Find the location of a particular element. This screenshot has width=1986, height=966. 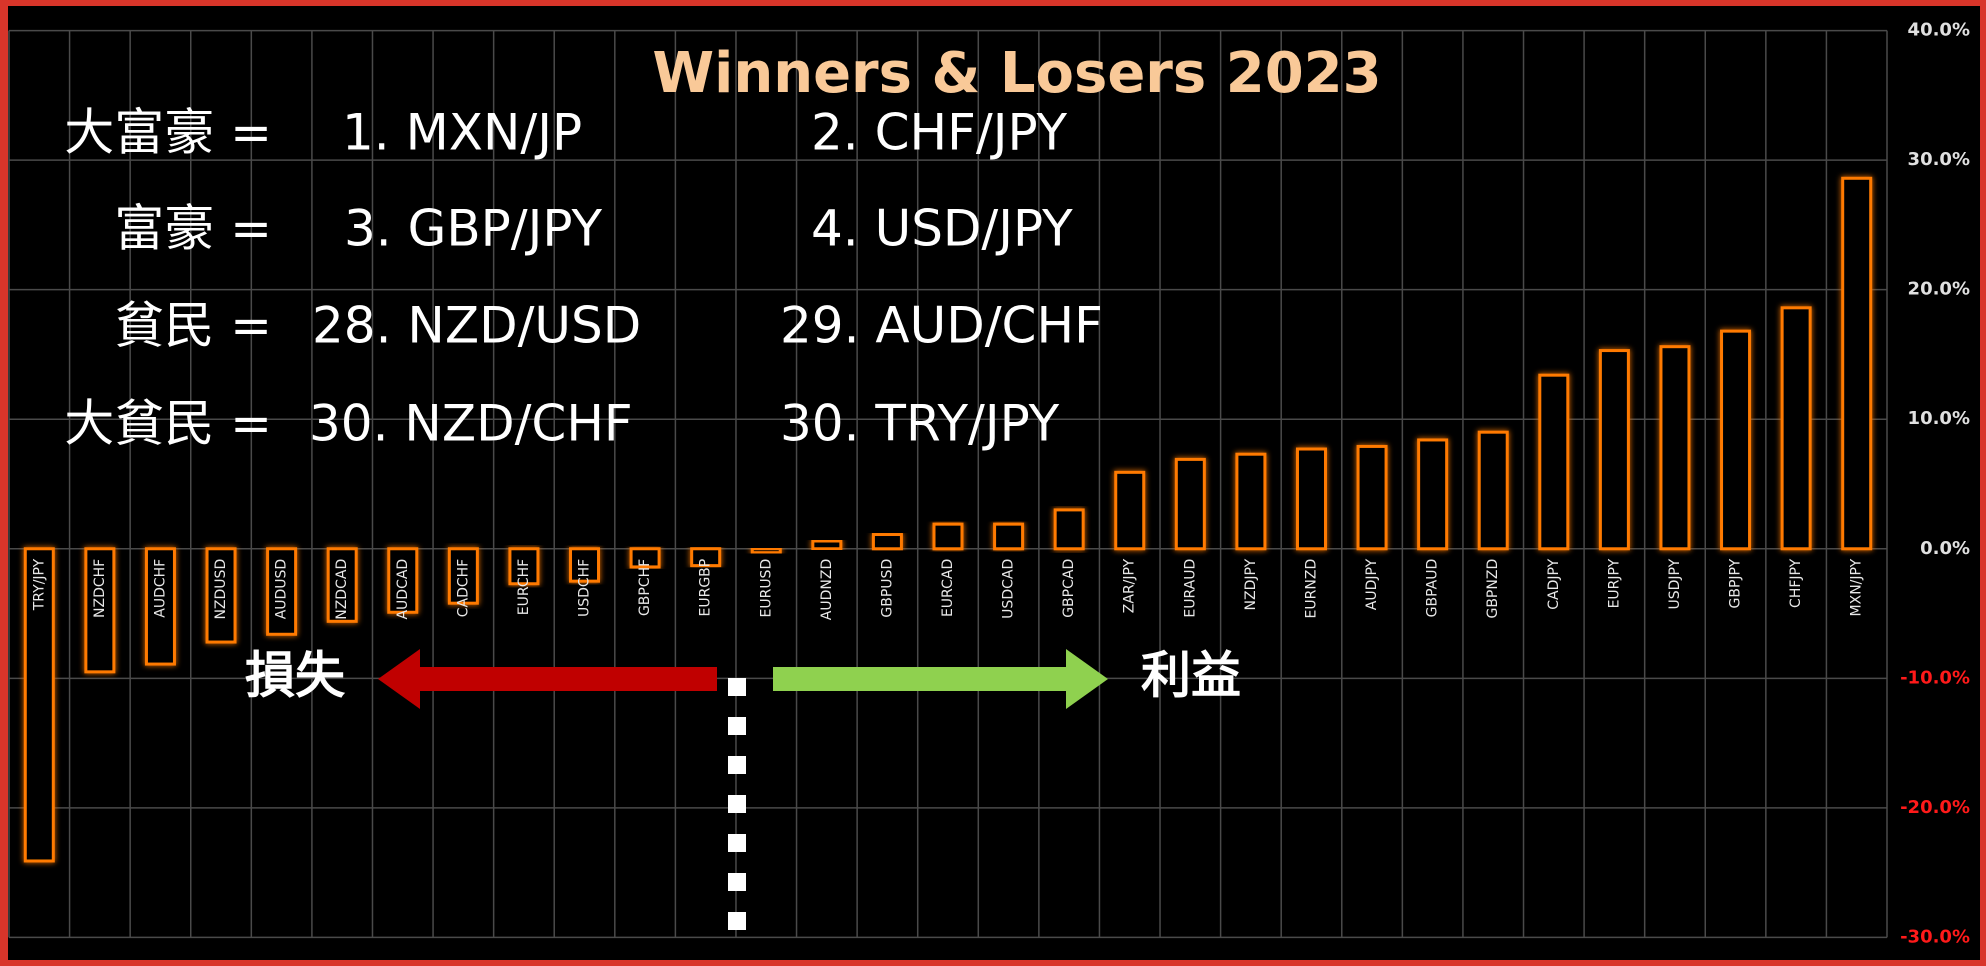

y-tick-label: 30.0% is located at coordinates (1939, 159).